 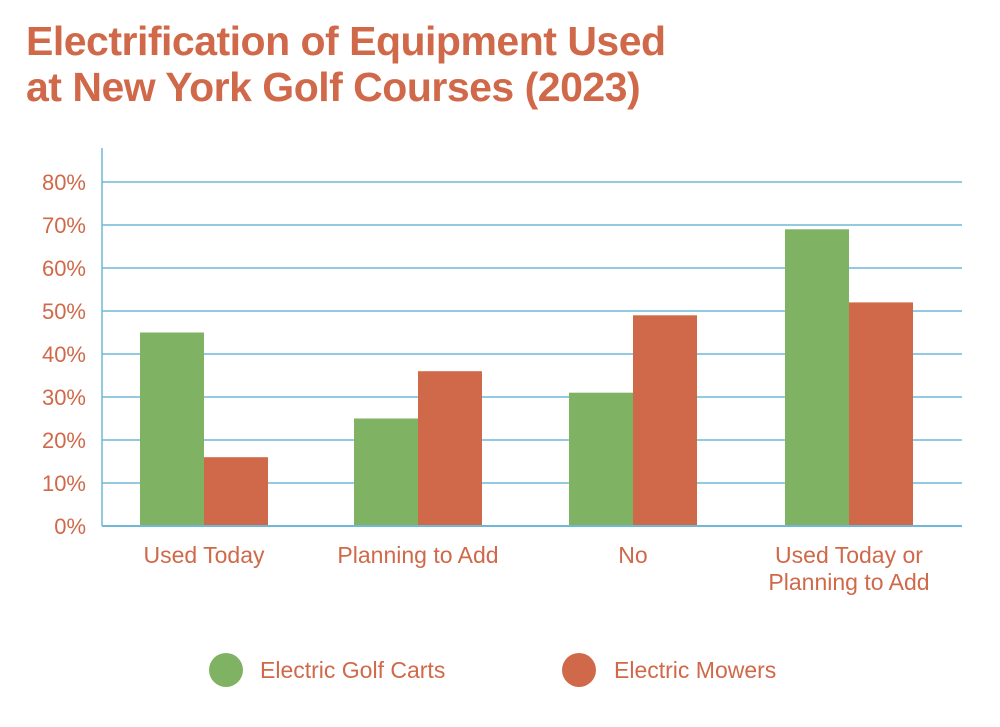 I want to click on y-tick-label: 20%, so click(x=64, y=440).